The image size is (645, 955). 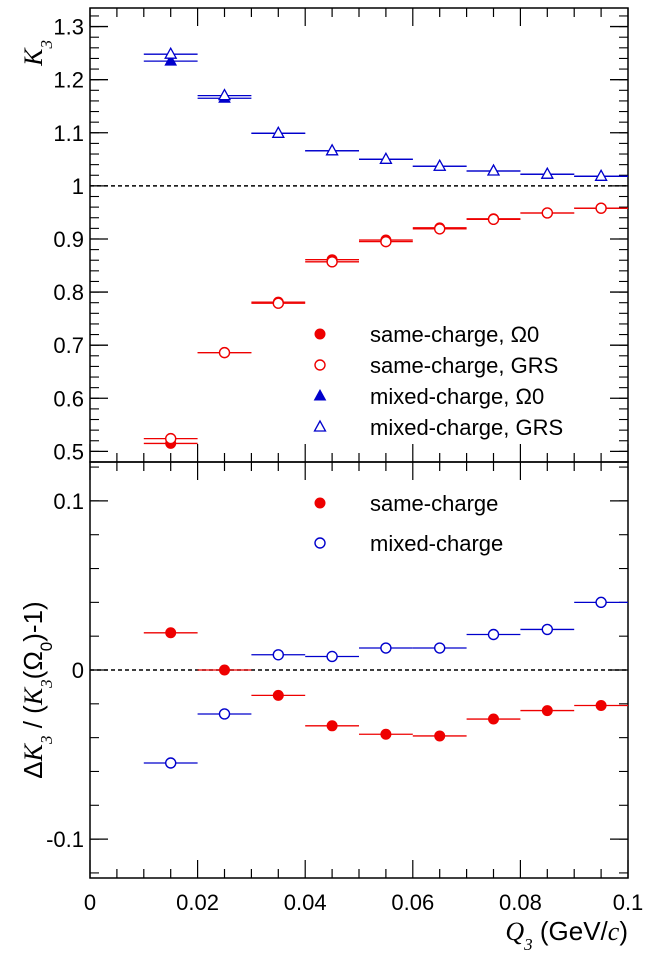 What do you see at coordinates (78, 670) in the screenshot?
I see `bottom-y-tick-label: 0` at bounding box center [78, 670].